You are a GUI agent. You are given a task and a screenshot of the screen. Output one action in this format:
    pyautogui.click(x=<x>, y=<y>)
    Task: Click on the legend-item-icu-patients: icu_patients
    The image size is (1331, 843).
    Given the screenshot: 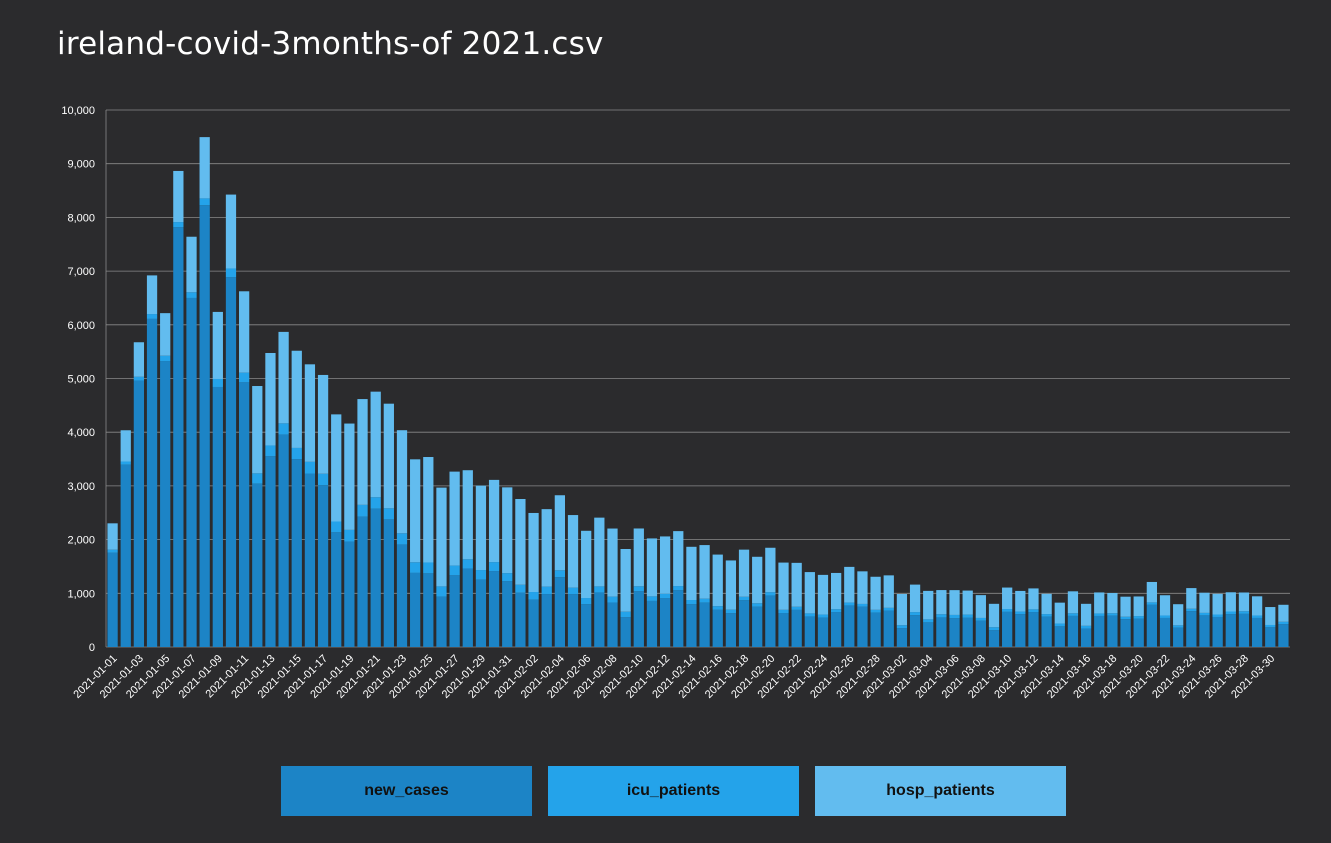 What is the action you would take?
    pyautogui.click(x=673, y=791)
    